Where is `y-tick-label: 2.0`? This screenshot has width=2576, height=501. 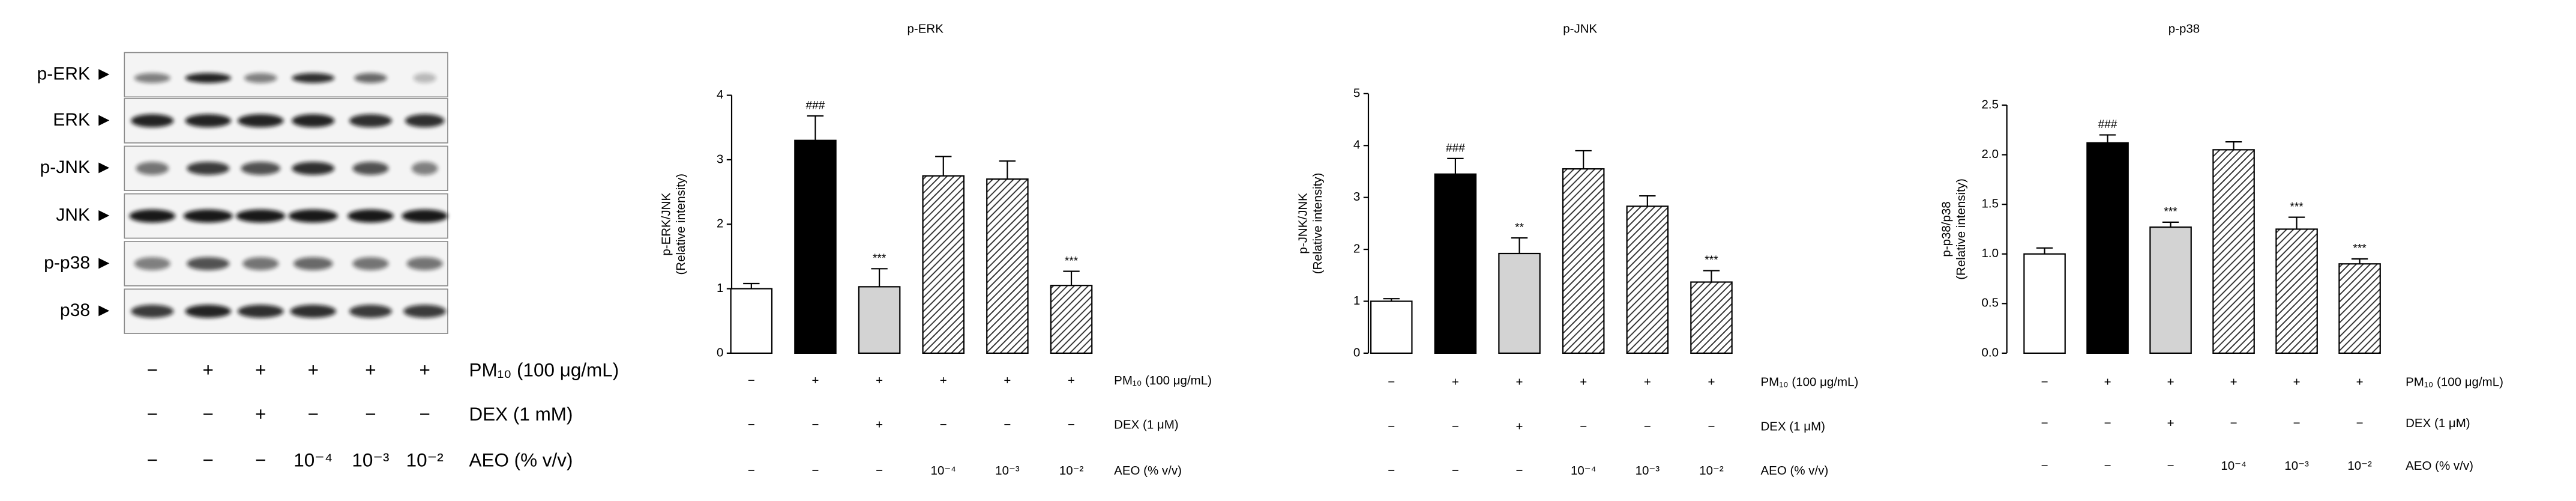 y-tick-label: 2.0 is located at coordinates (1990, 154).